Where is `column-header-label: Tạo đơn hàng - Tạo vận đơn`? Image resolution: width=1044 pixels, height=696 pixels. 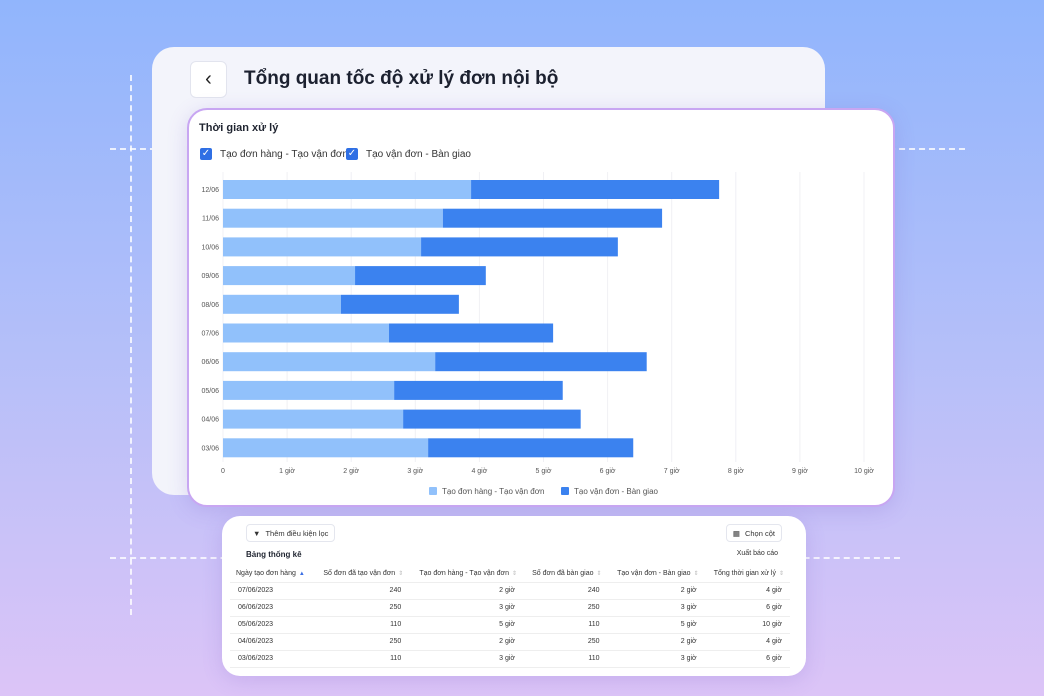
column-header-label: Tạo đơn hàng - Tạo vận đơn is located at coordinates (464, 574).